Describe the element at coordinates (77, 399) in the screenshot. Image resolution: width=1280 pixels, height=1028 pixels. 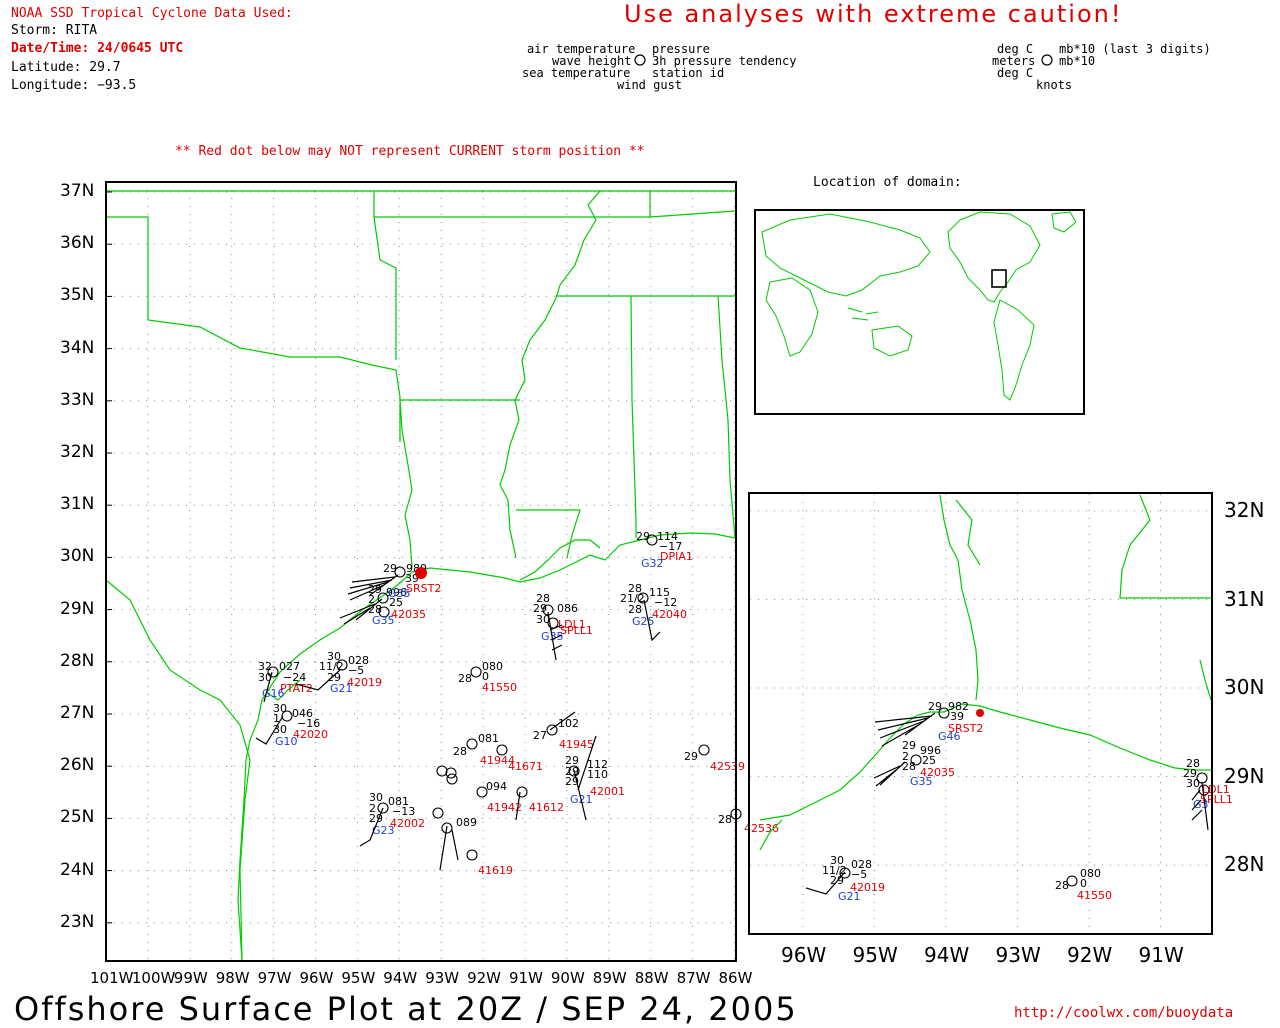
I see `lat-label: 33N` at that location.